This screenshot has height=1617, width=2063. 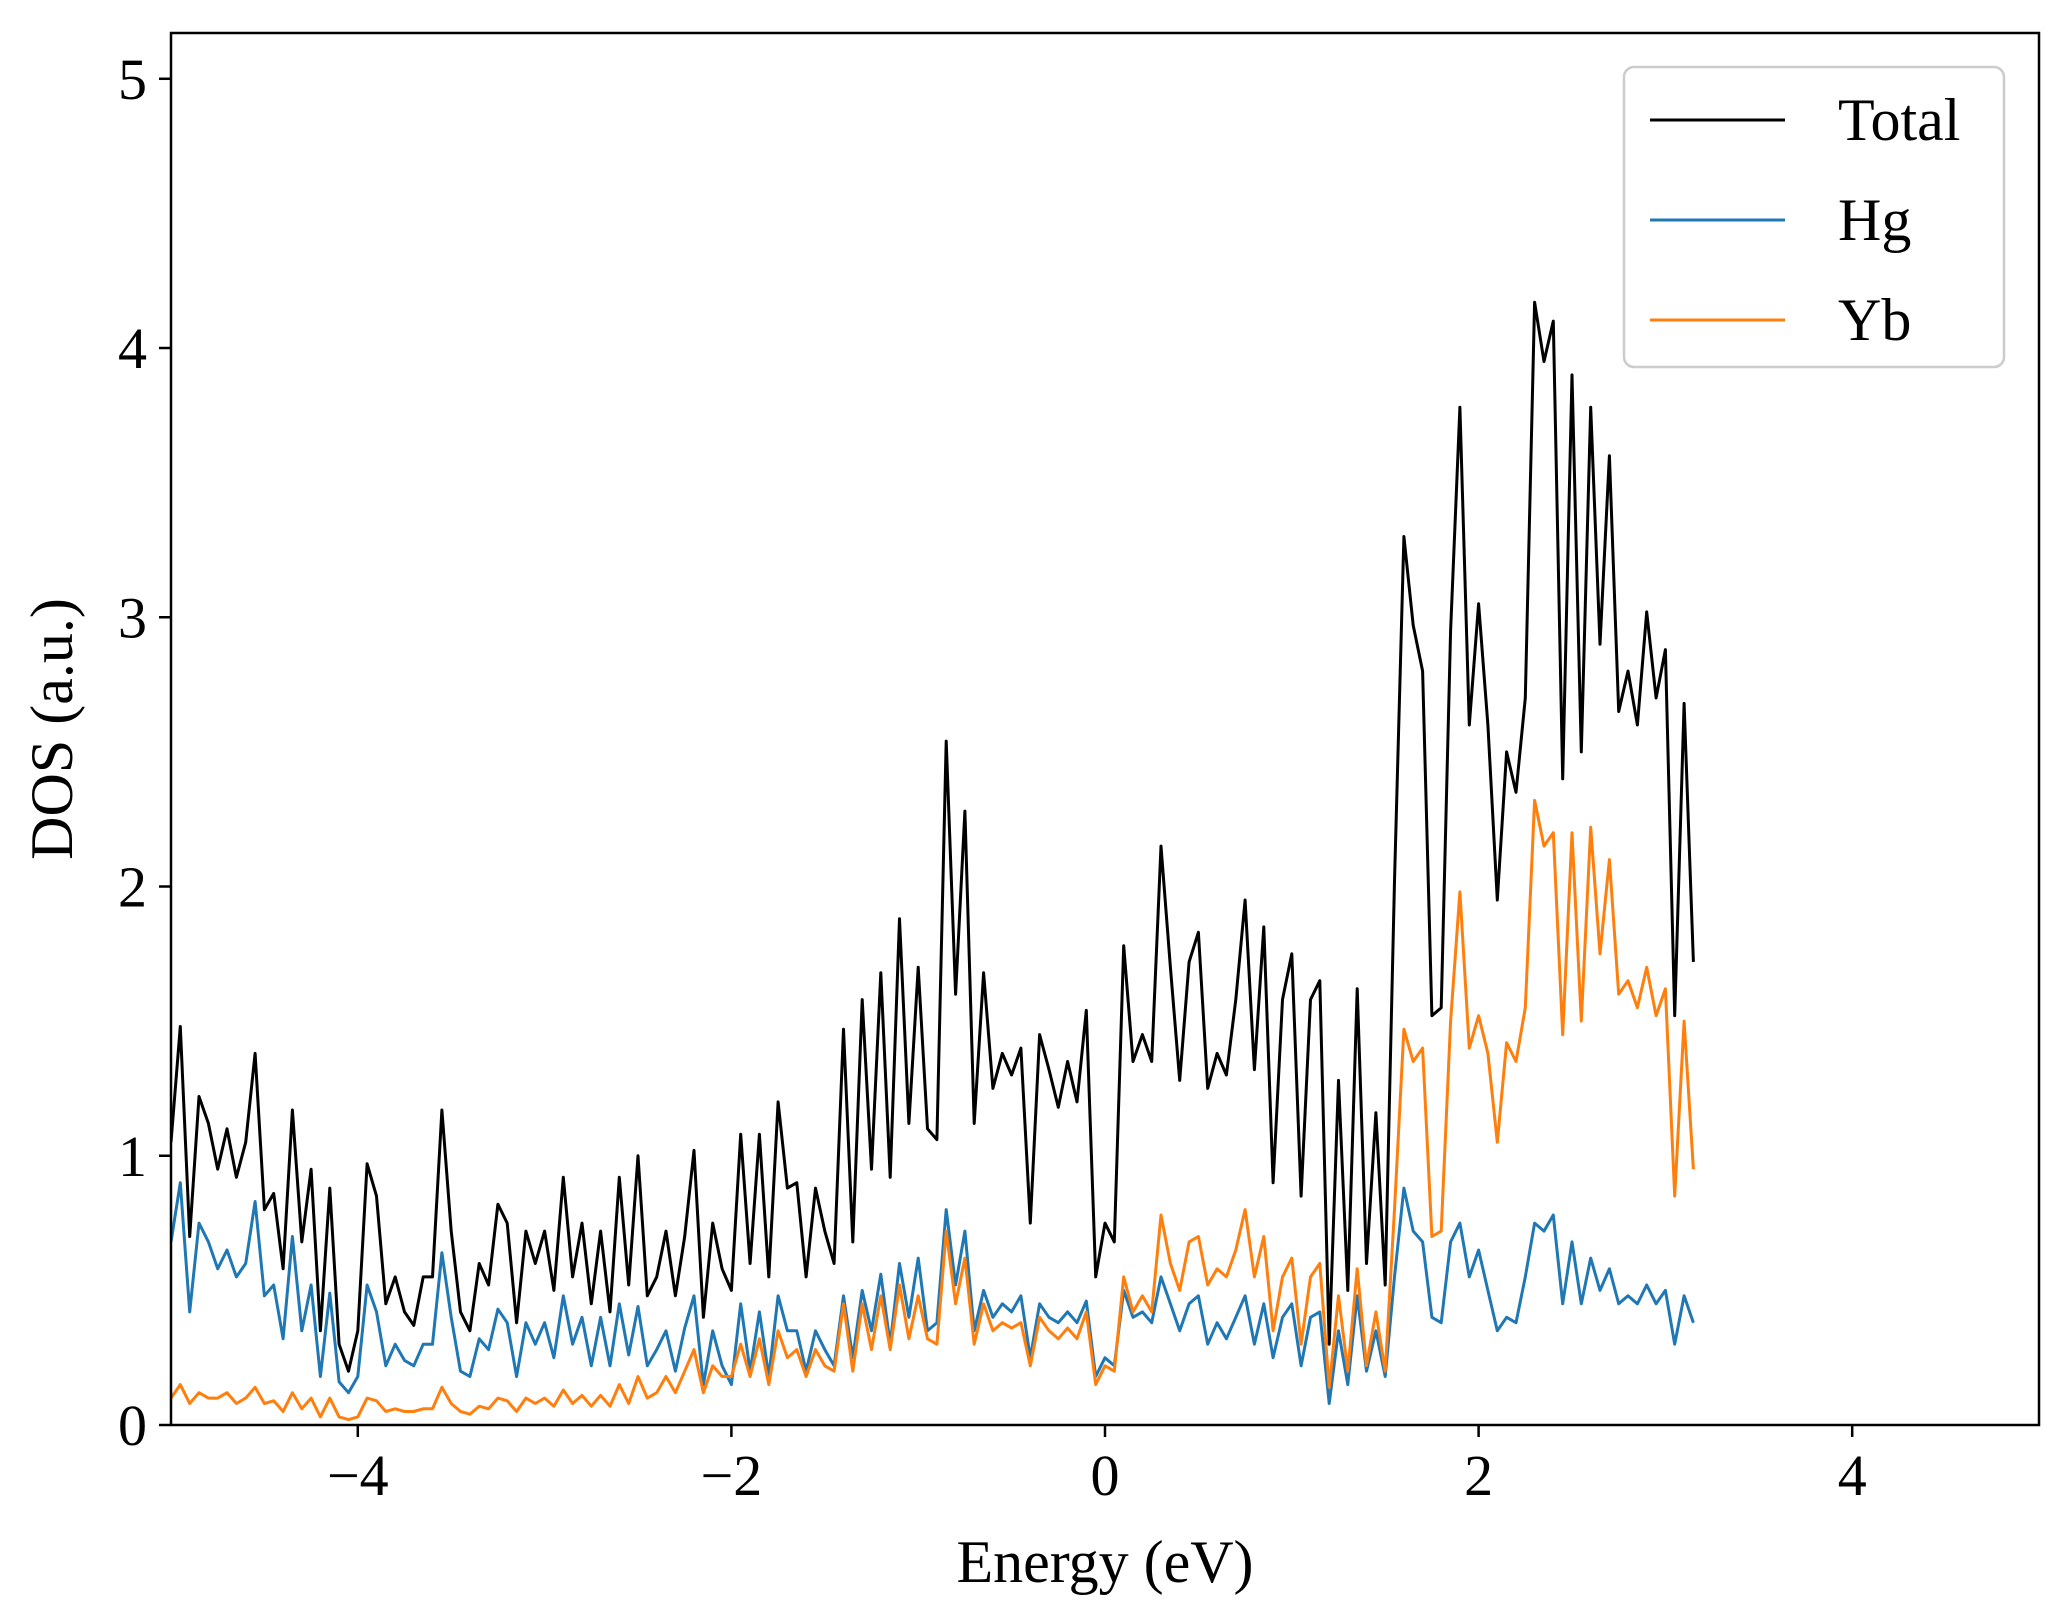 What do you see at coordinates (132, 617) in the screenshot?
I see `y-tick-label: 3` at bounding box center [132, 617].